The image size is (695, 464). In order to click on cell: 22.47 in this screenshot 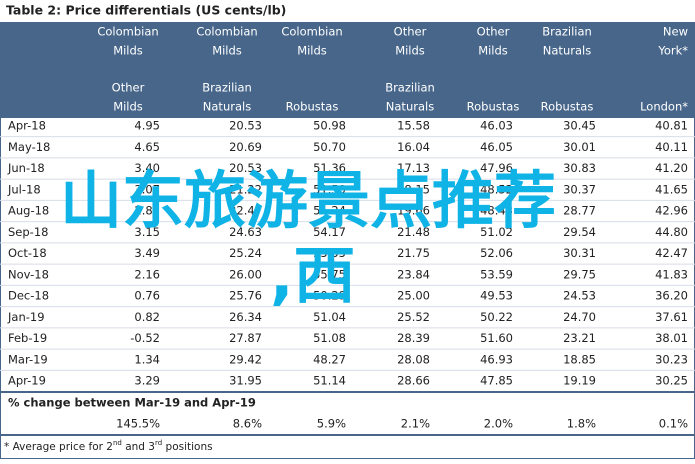, I will do `click(245, 211)`.